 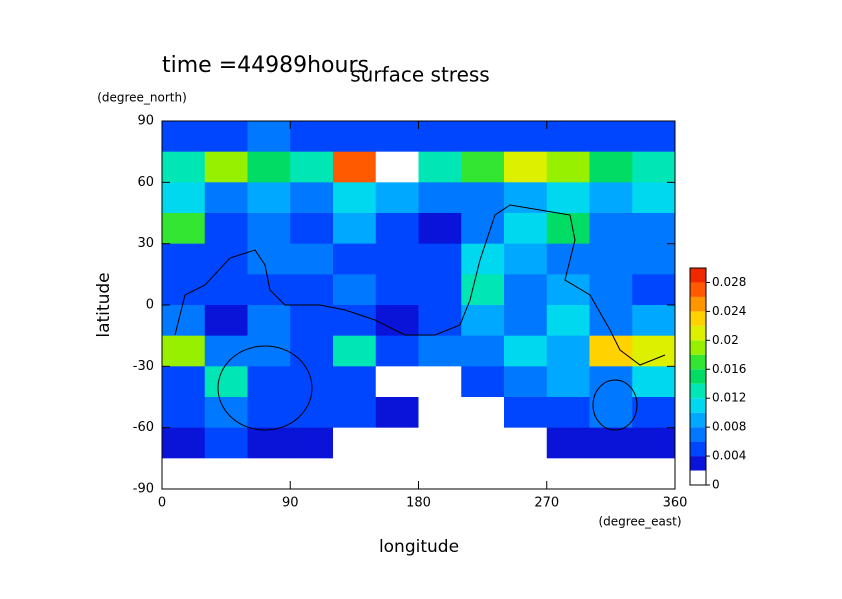 What do you see at coordinates (546, 503) in the screenshot?
I see `x-tick-label: 270` at bounding box center [546, 503].